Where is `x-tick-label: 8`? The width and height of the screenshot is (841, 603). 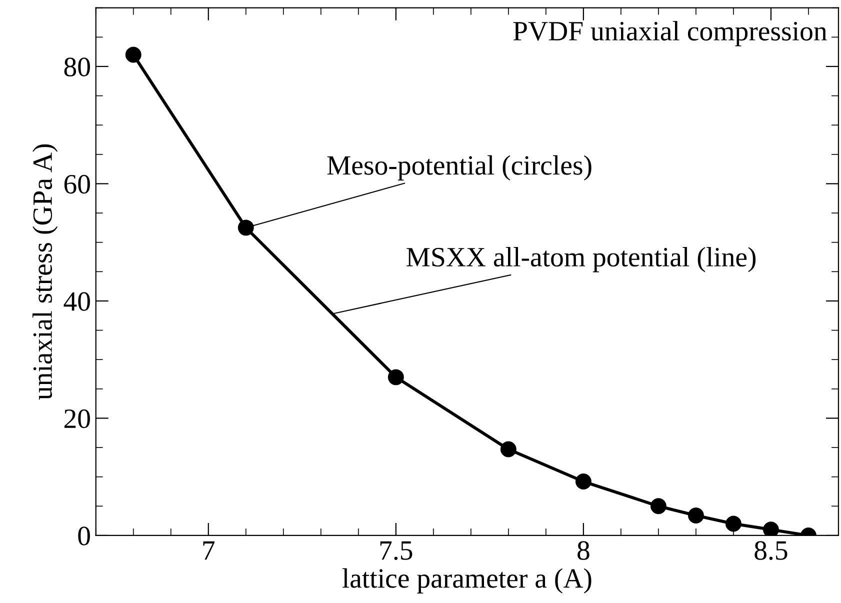 x-tick-label: 8 is located at coordinates (584, 550).